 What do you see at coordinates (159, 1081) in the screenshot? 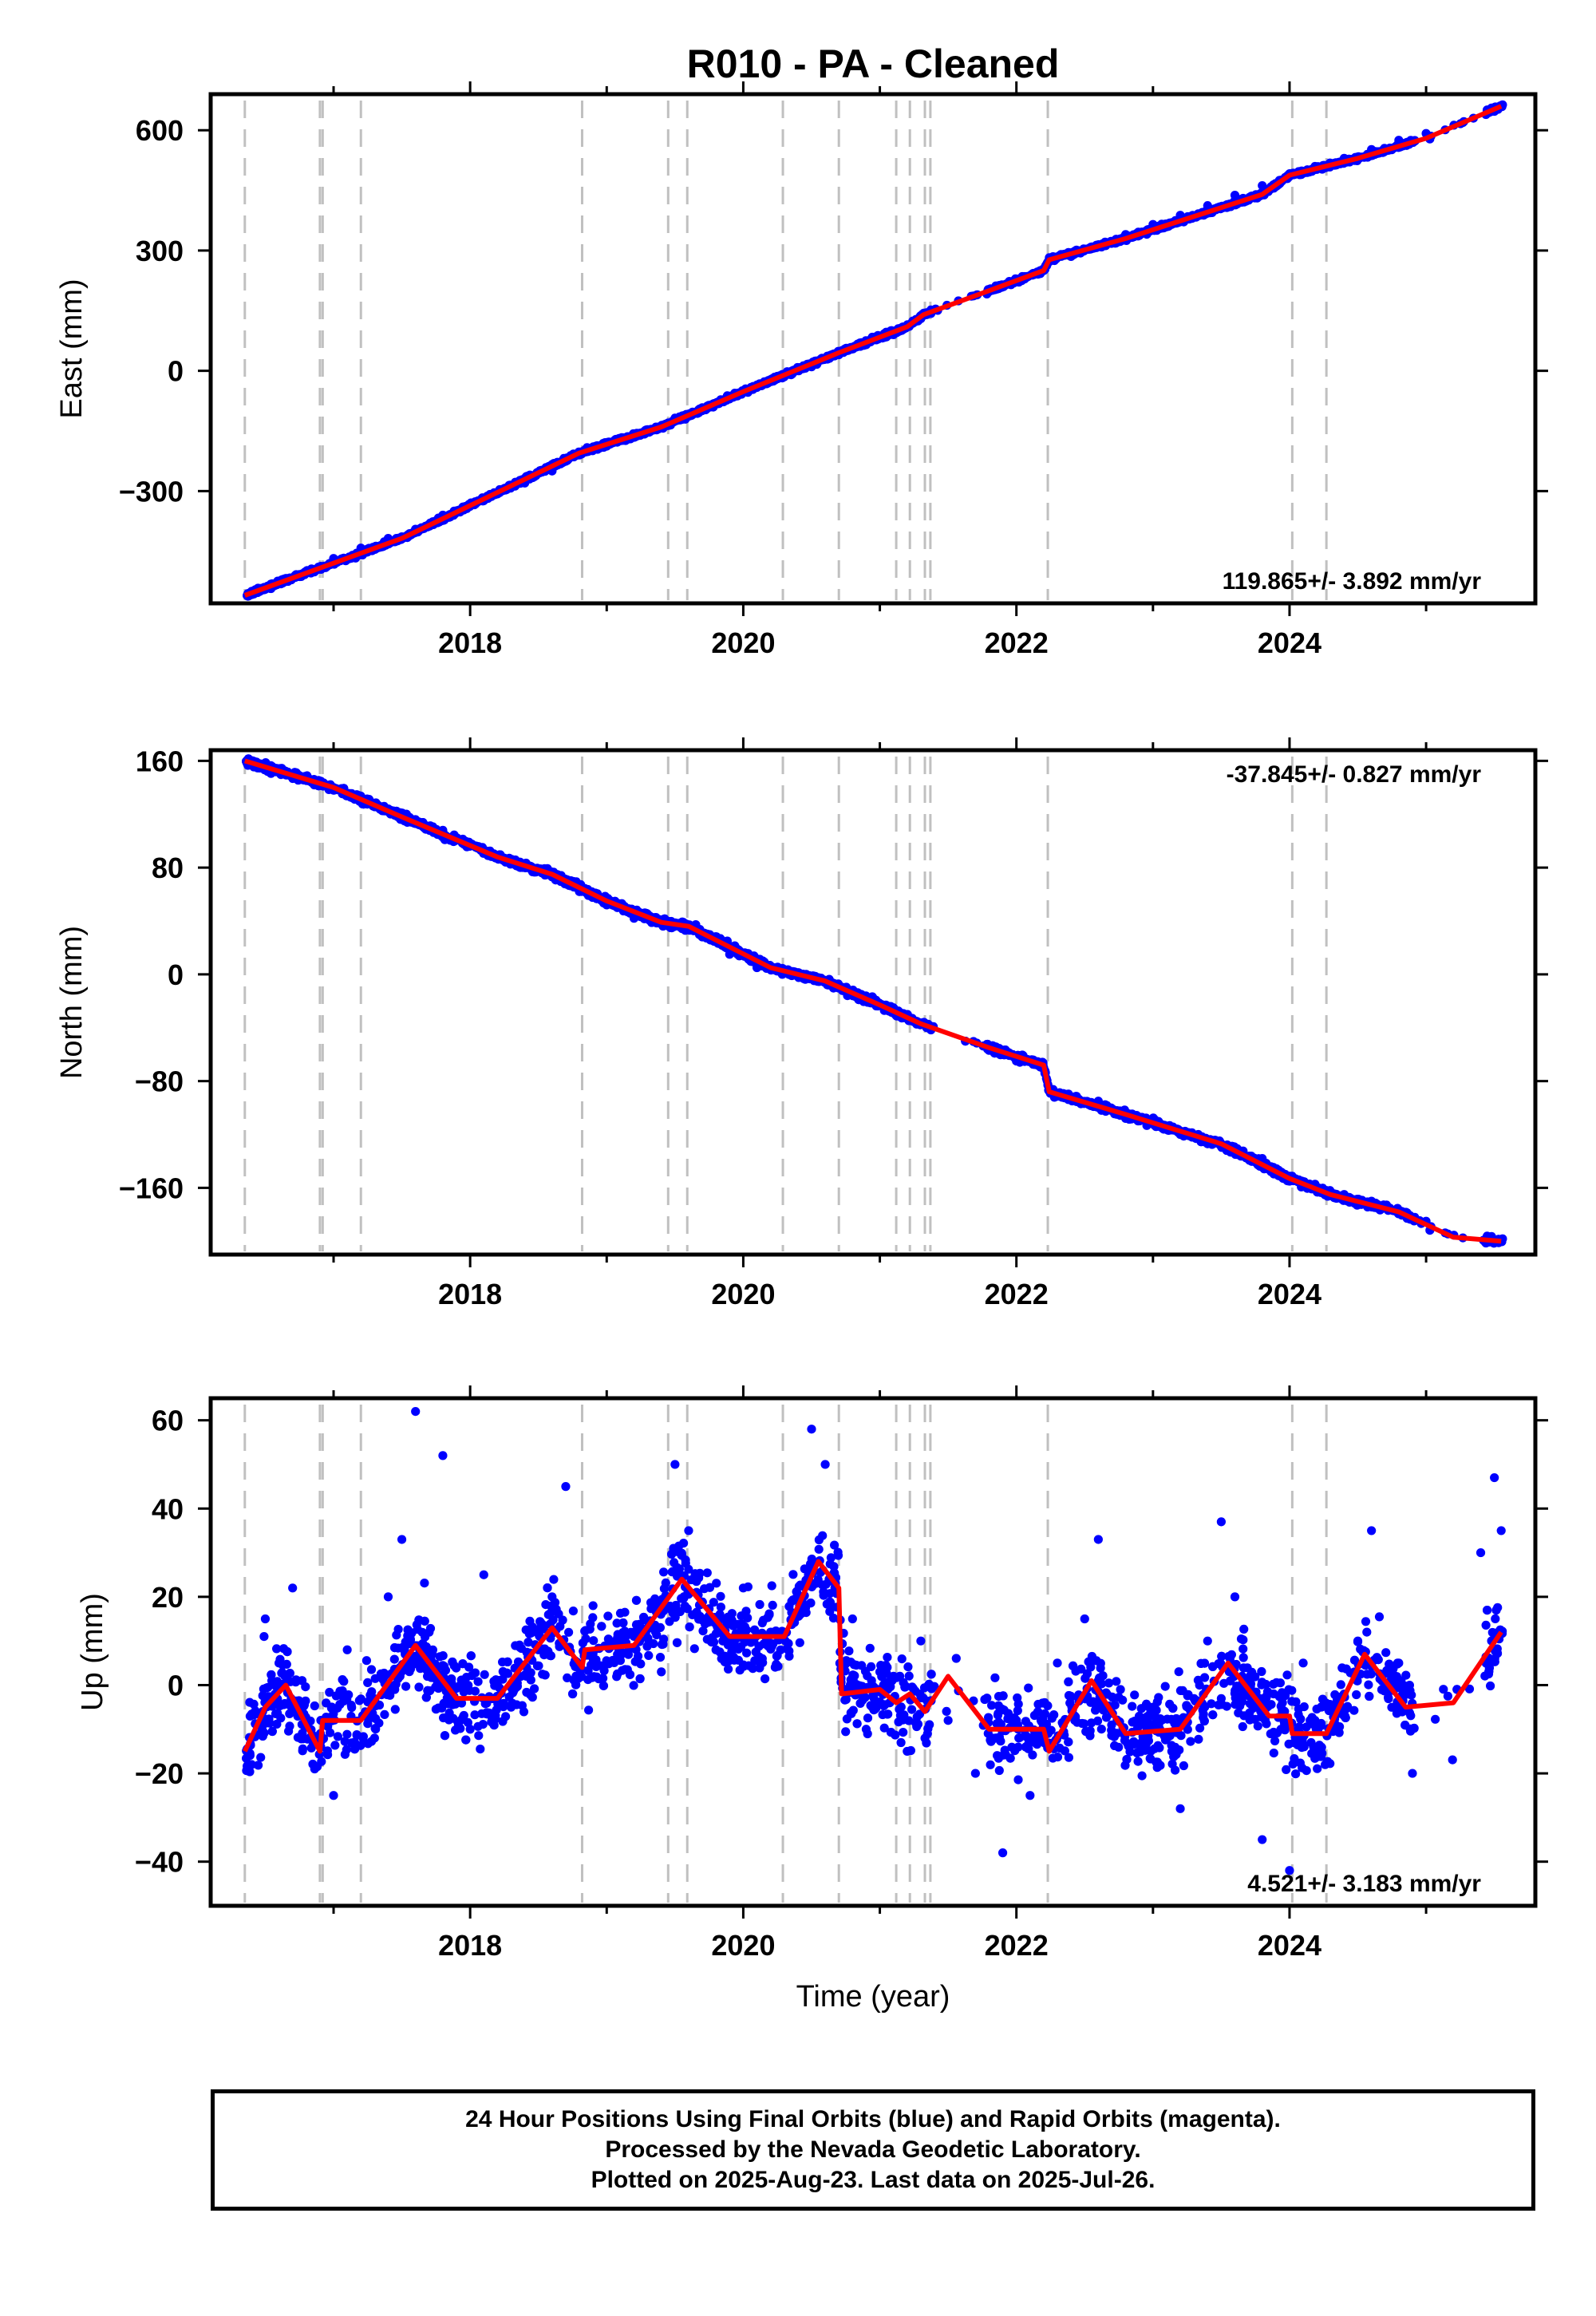
I see `y-tick-label: −80` at bounding box center [159, 1081].